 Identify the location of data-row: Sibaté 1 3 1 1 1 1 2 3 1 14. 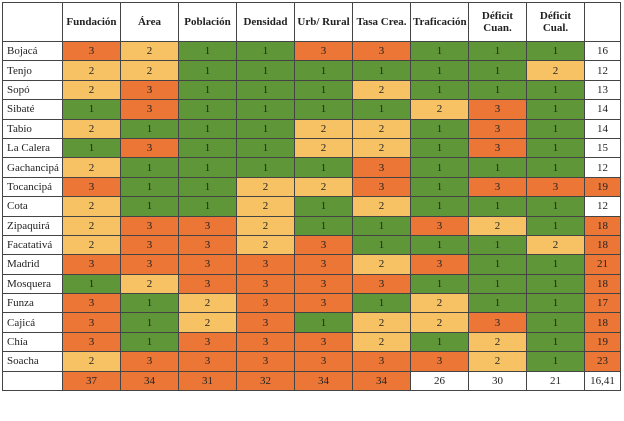
(311, 109).